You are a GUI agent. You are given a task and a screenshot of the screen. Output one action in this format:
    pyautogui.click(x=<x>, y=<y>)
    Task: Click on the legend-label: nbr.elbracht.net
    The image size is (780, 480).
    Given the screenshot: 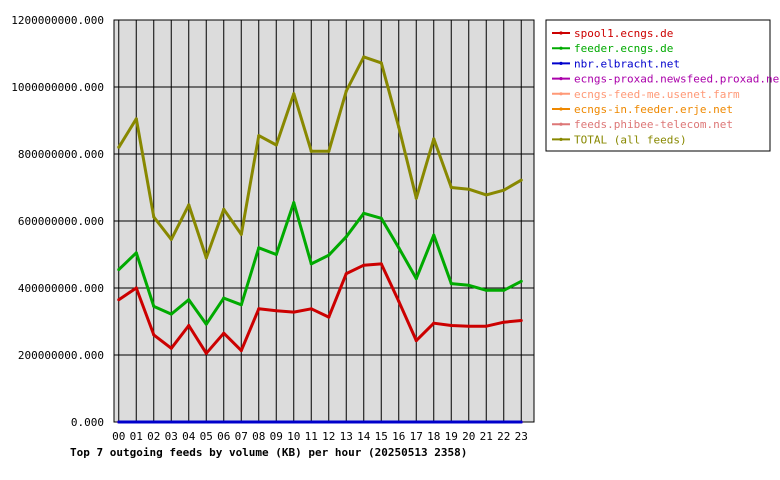 What is the action you would take?
    pyautogui.click(x=627, y=63)
    